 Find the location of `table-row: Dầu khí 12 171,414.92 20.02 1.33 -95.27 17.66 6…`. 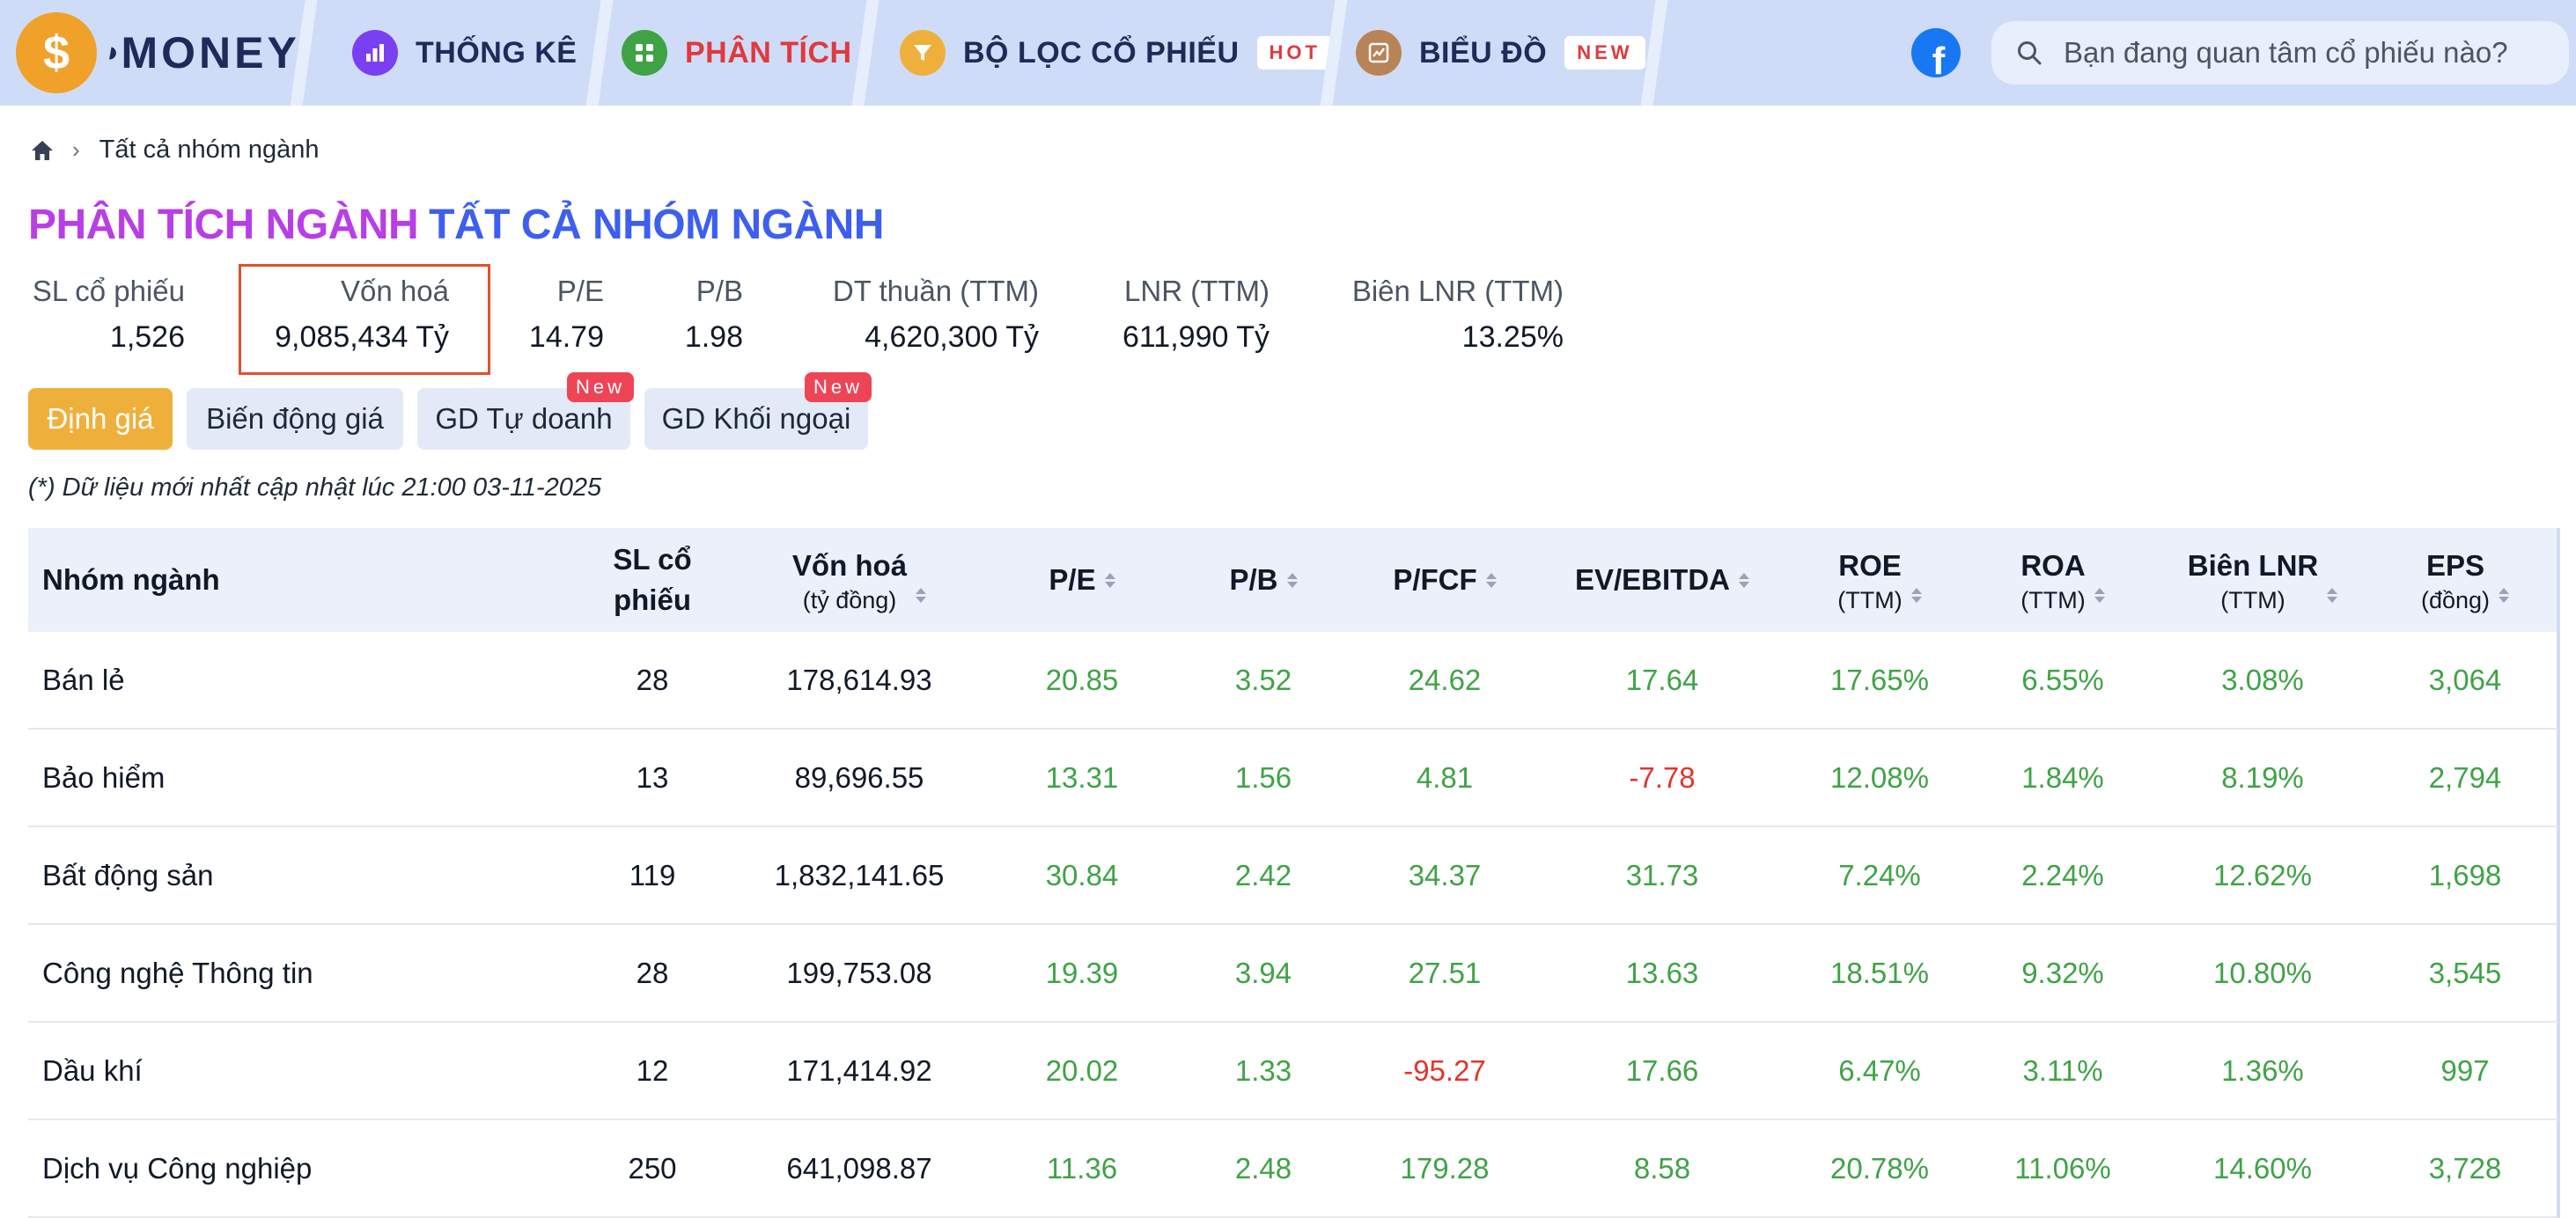

table-row: Dầu khí 12 171,414.92 20.02 1.33 -95.27 17.66 6… is located at coordinates (1294, 1071).